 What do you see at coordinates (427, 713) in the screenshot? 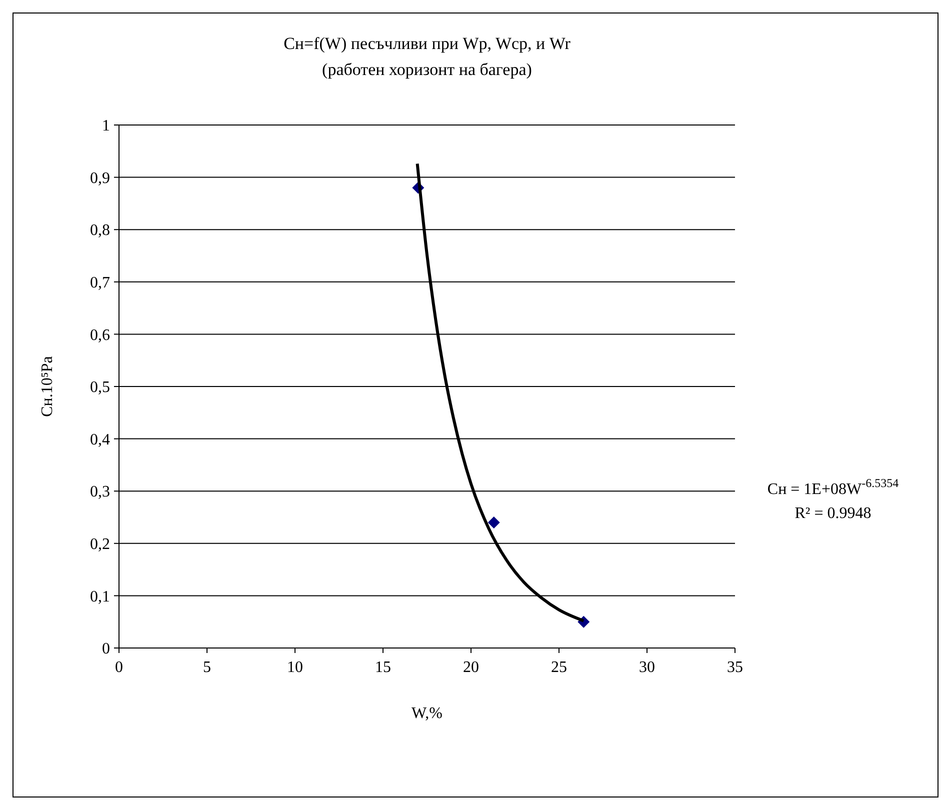
I see `x-axis-title: W,%` at bounding box center [427, 713].